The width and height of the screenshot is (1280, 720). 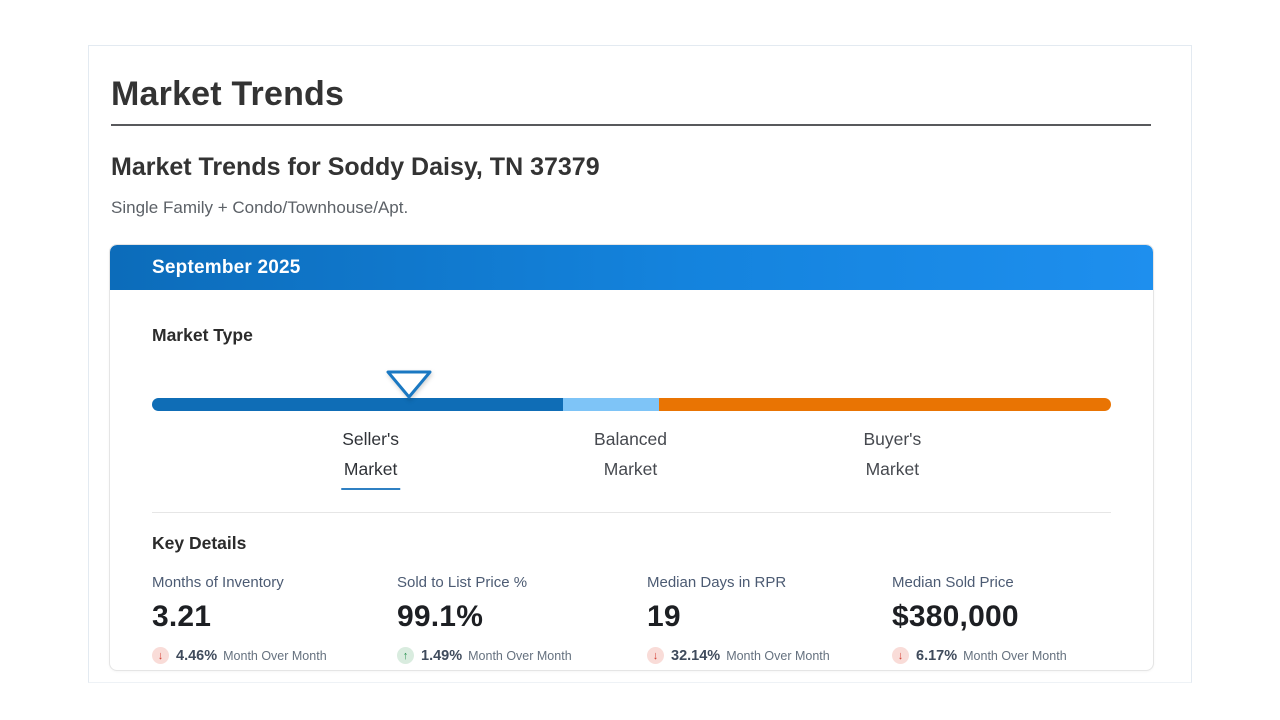 What do you see at coordinates (442, 655) in the screenshot?
I see `change-percent: 1.49%` at bounding box center [442, 655].